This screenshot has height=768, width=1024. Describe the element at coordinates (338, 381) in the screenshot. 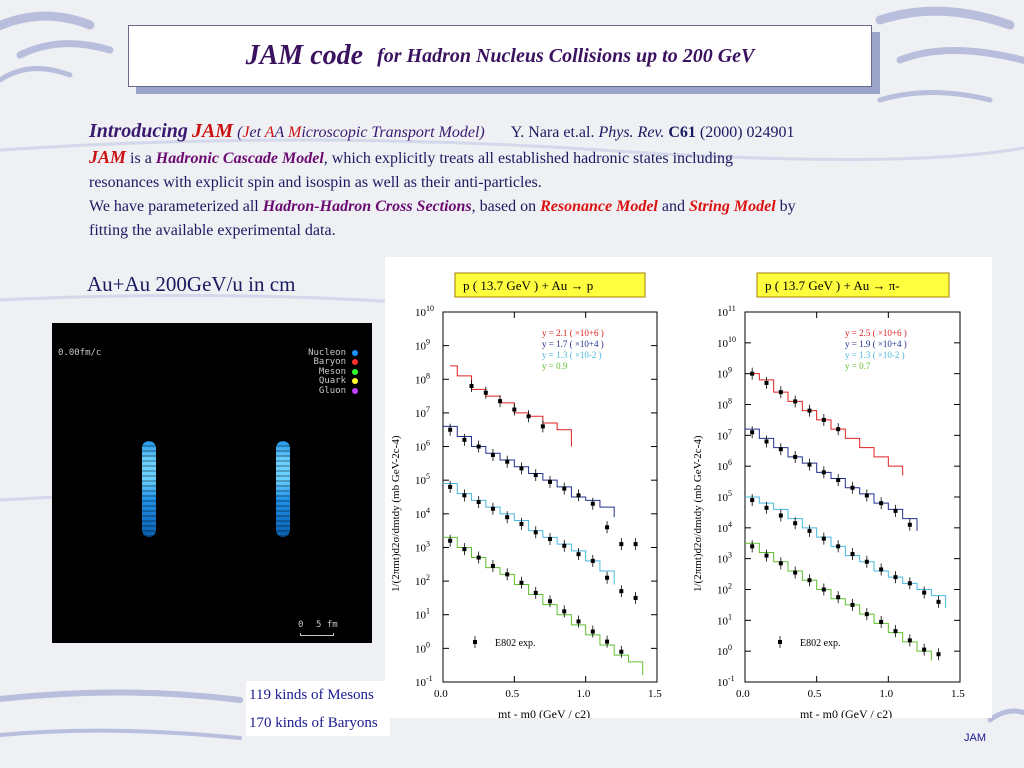

I see `sim-legend-quark: Quark` at that location.